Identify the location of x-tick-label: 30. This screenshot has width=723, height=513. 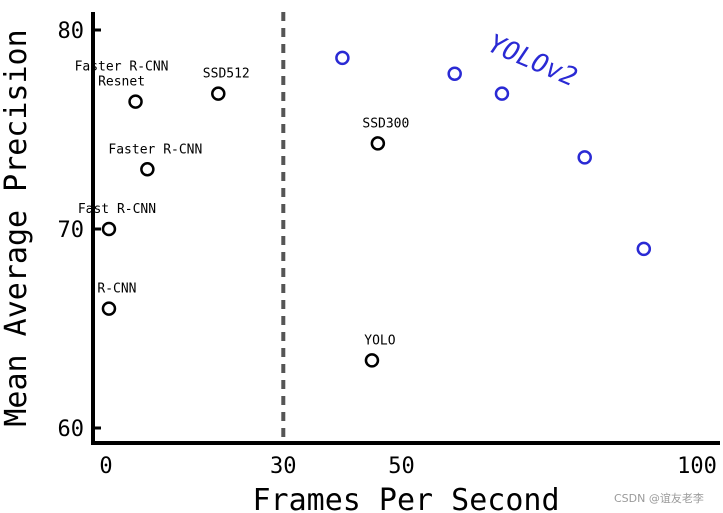
(283, 466).